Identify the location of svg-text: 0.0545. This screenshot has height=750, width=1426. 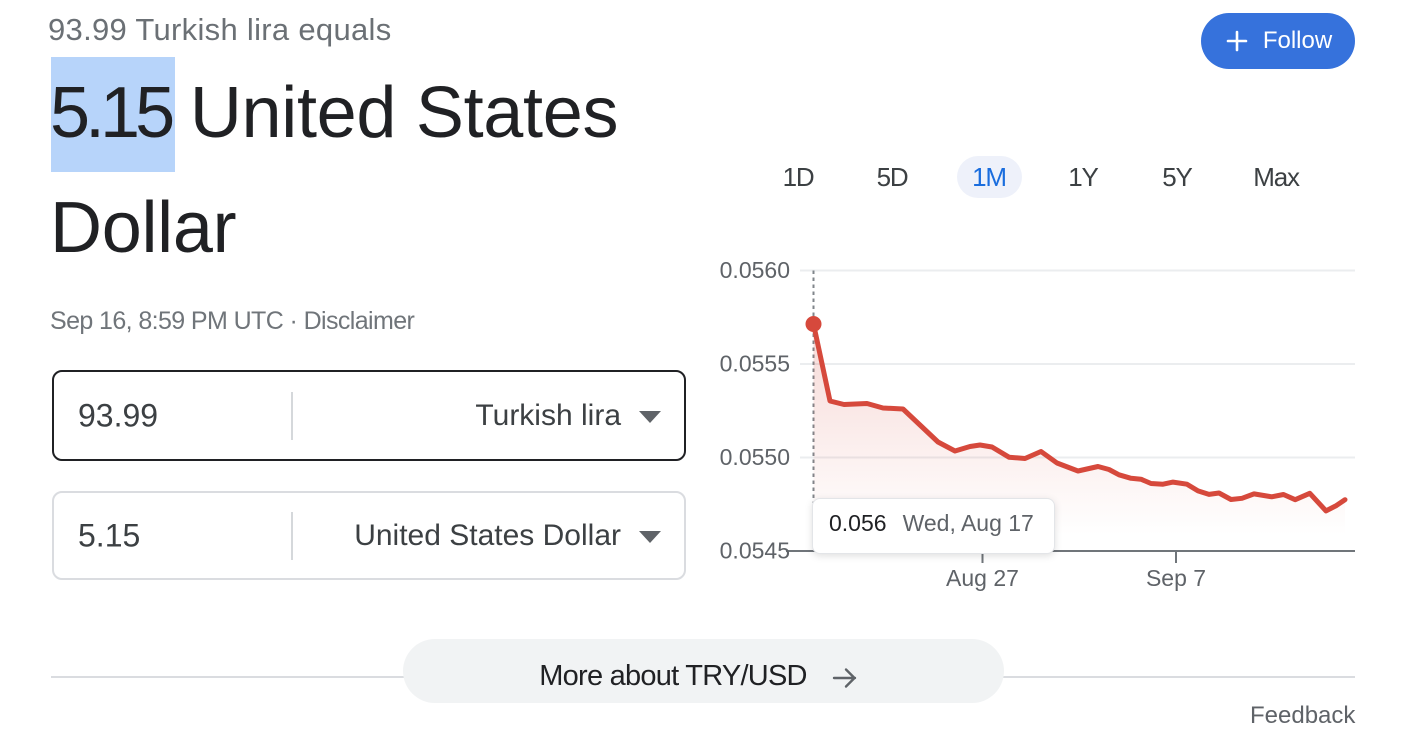
(755, 551).